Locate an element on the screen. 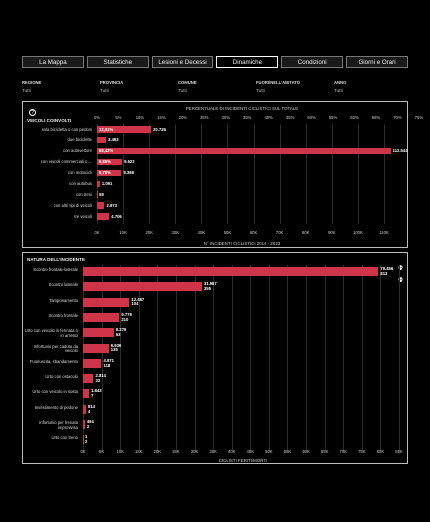 This screenshot has width=430, height=522. x-tick-label: 85K is located at coordinates (399, 451).